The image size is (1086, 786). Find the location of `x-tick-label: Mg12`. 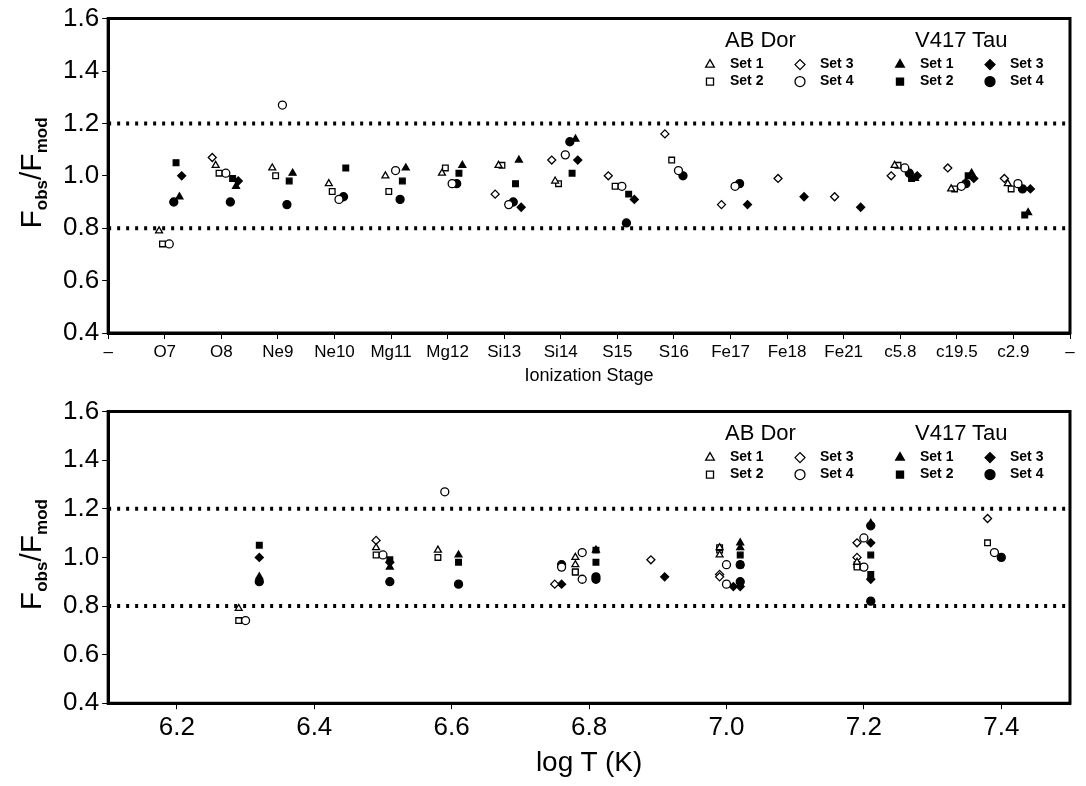

x-tick-label: Mg12 is located at coordinates (447, 351).